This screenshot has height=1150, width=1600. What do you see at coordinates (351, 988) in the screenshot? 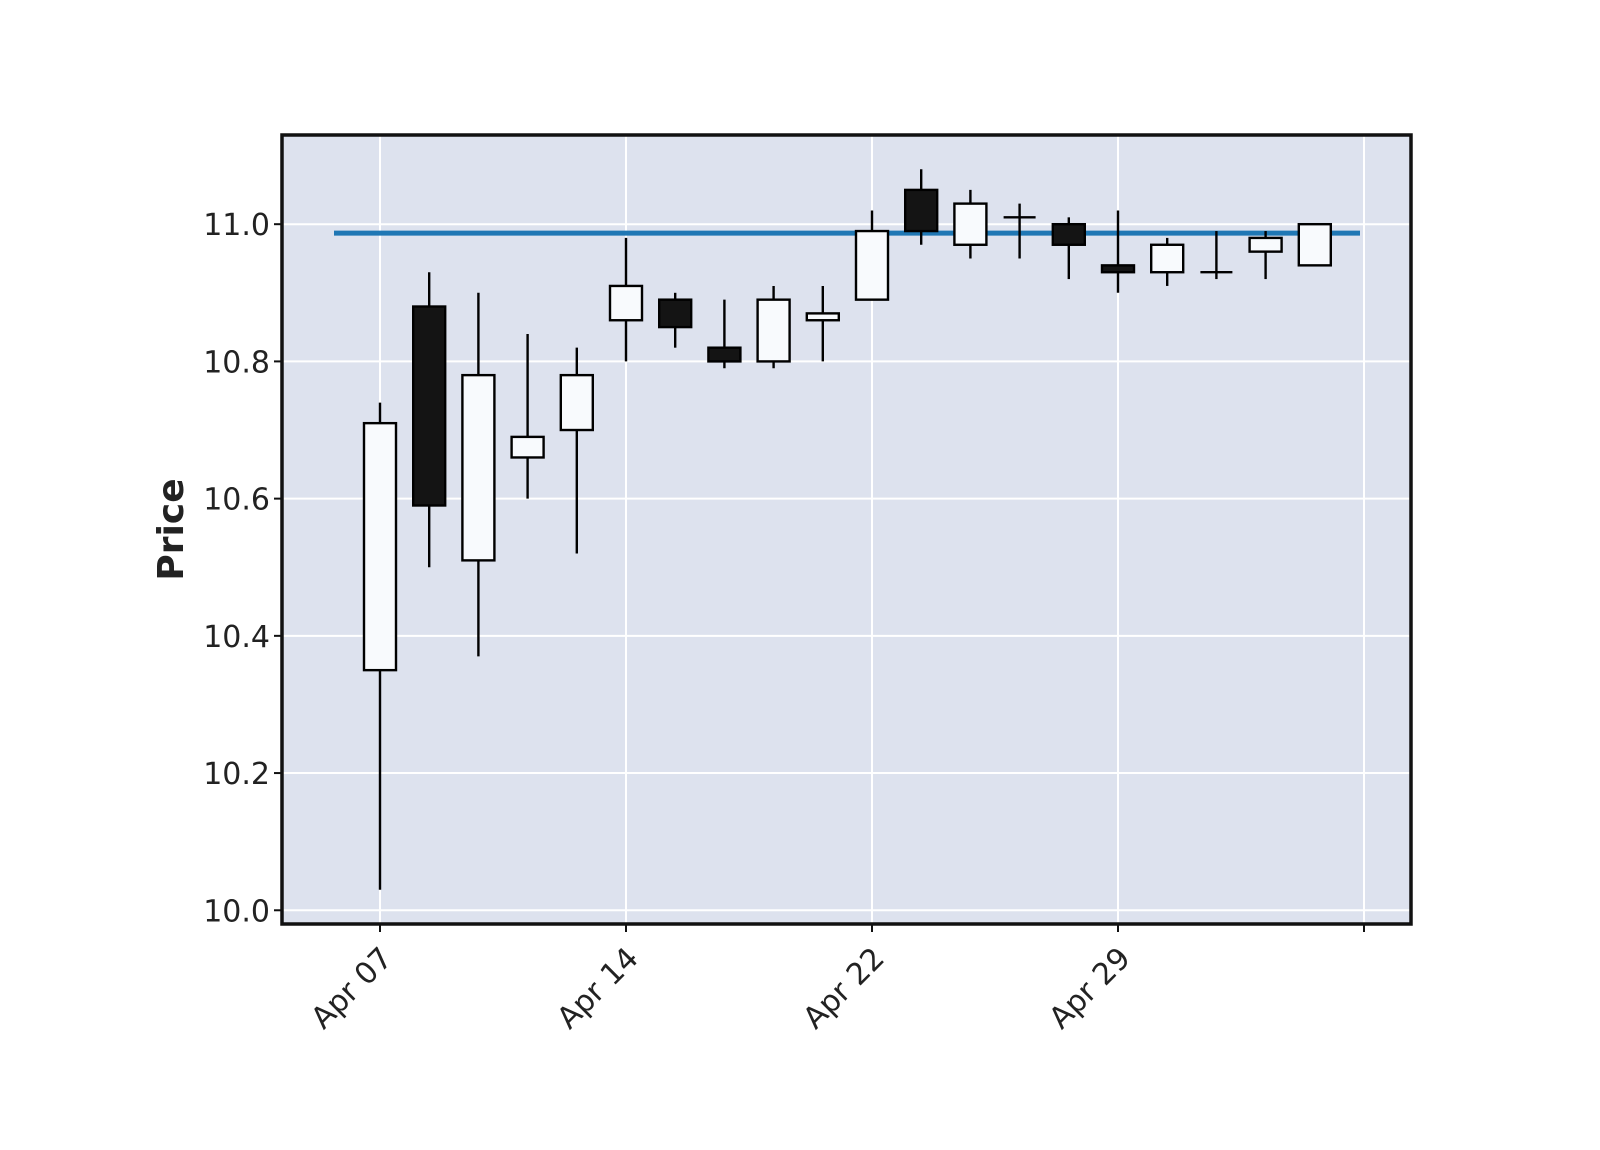
I see `x-tick-label: Apr 07` at bounding box center [351, 988].